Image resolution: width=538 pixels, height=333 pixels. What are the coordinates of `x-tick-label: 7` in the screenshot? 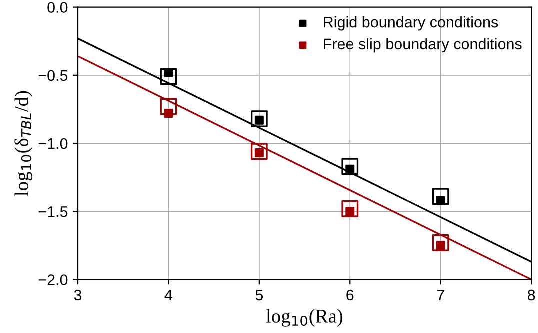 It's located at (440, 295).